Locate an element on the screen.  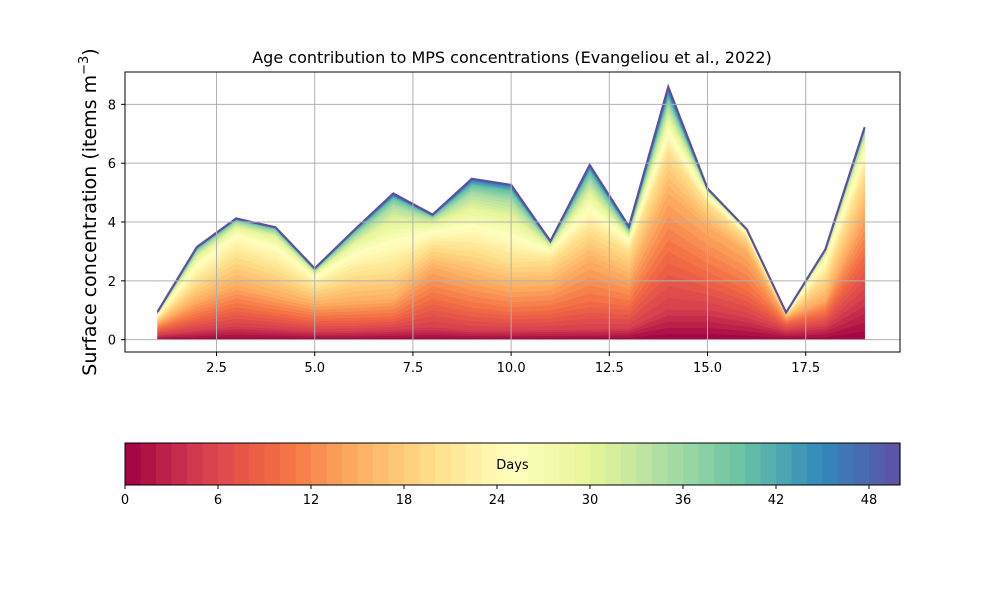
y-axis-label-unit-exponent: −3 is located at coordinates (84, 65).